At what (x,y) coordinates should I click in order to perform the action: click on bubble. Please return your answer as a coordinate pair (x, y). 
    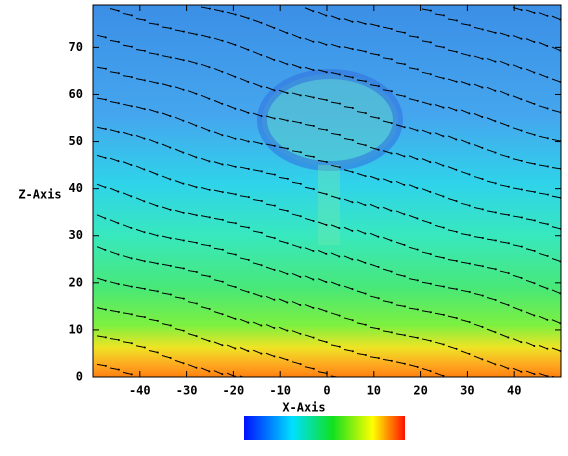
    Looking at the image, I should click on (330, 120).